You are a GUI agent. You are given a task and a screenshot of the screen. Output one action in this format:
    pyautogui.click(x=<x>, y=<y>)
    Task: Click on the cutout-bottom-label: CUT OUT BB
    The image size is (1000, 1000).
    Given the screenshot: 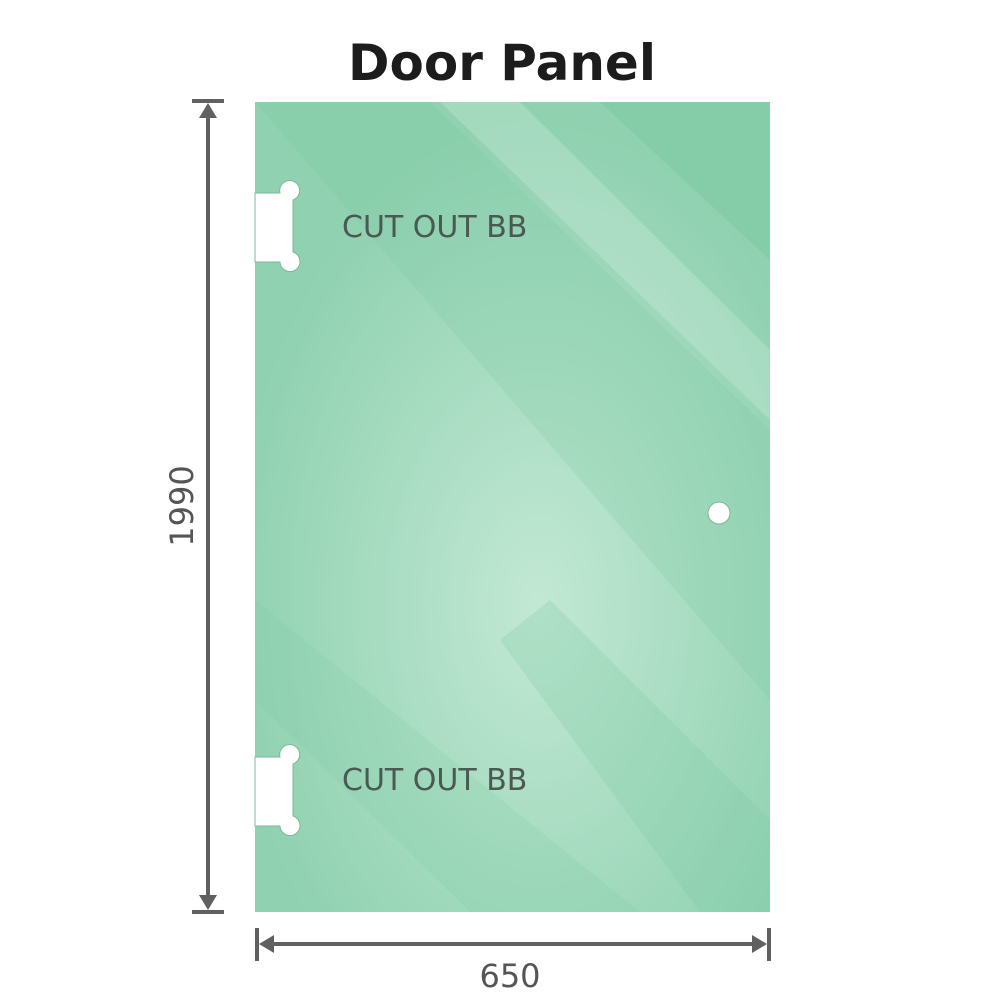 What is the action you would take?
    pyautogui.click(x=434, y=780)
    